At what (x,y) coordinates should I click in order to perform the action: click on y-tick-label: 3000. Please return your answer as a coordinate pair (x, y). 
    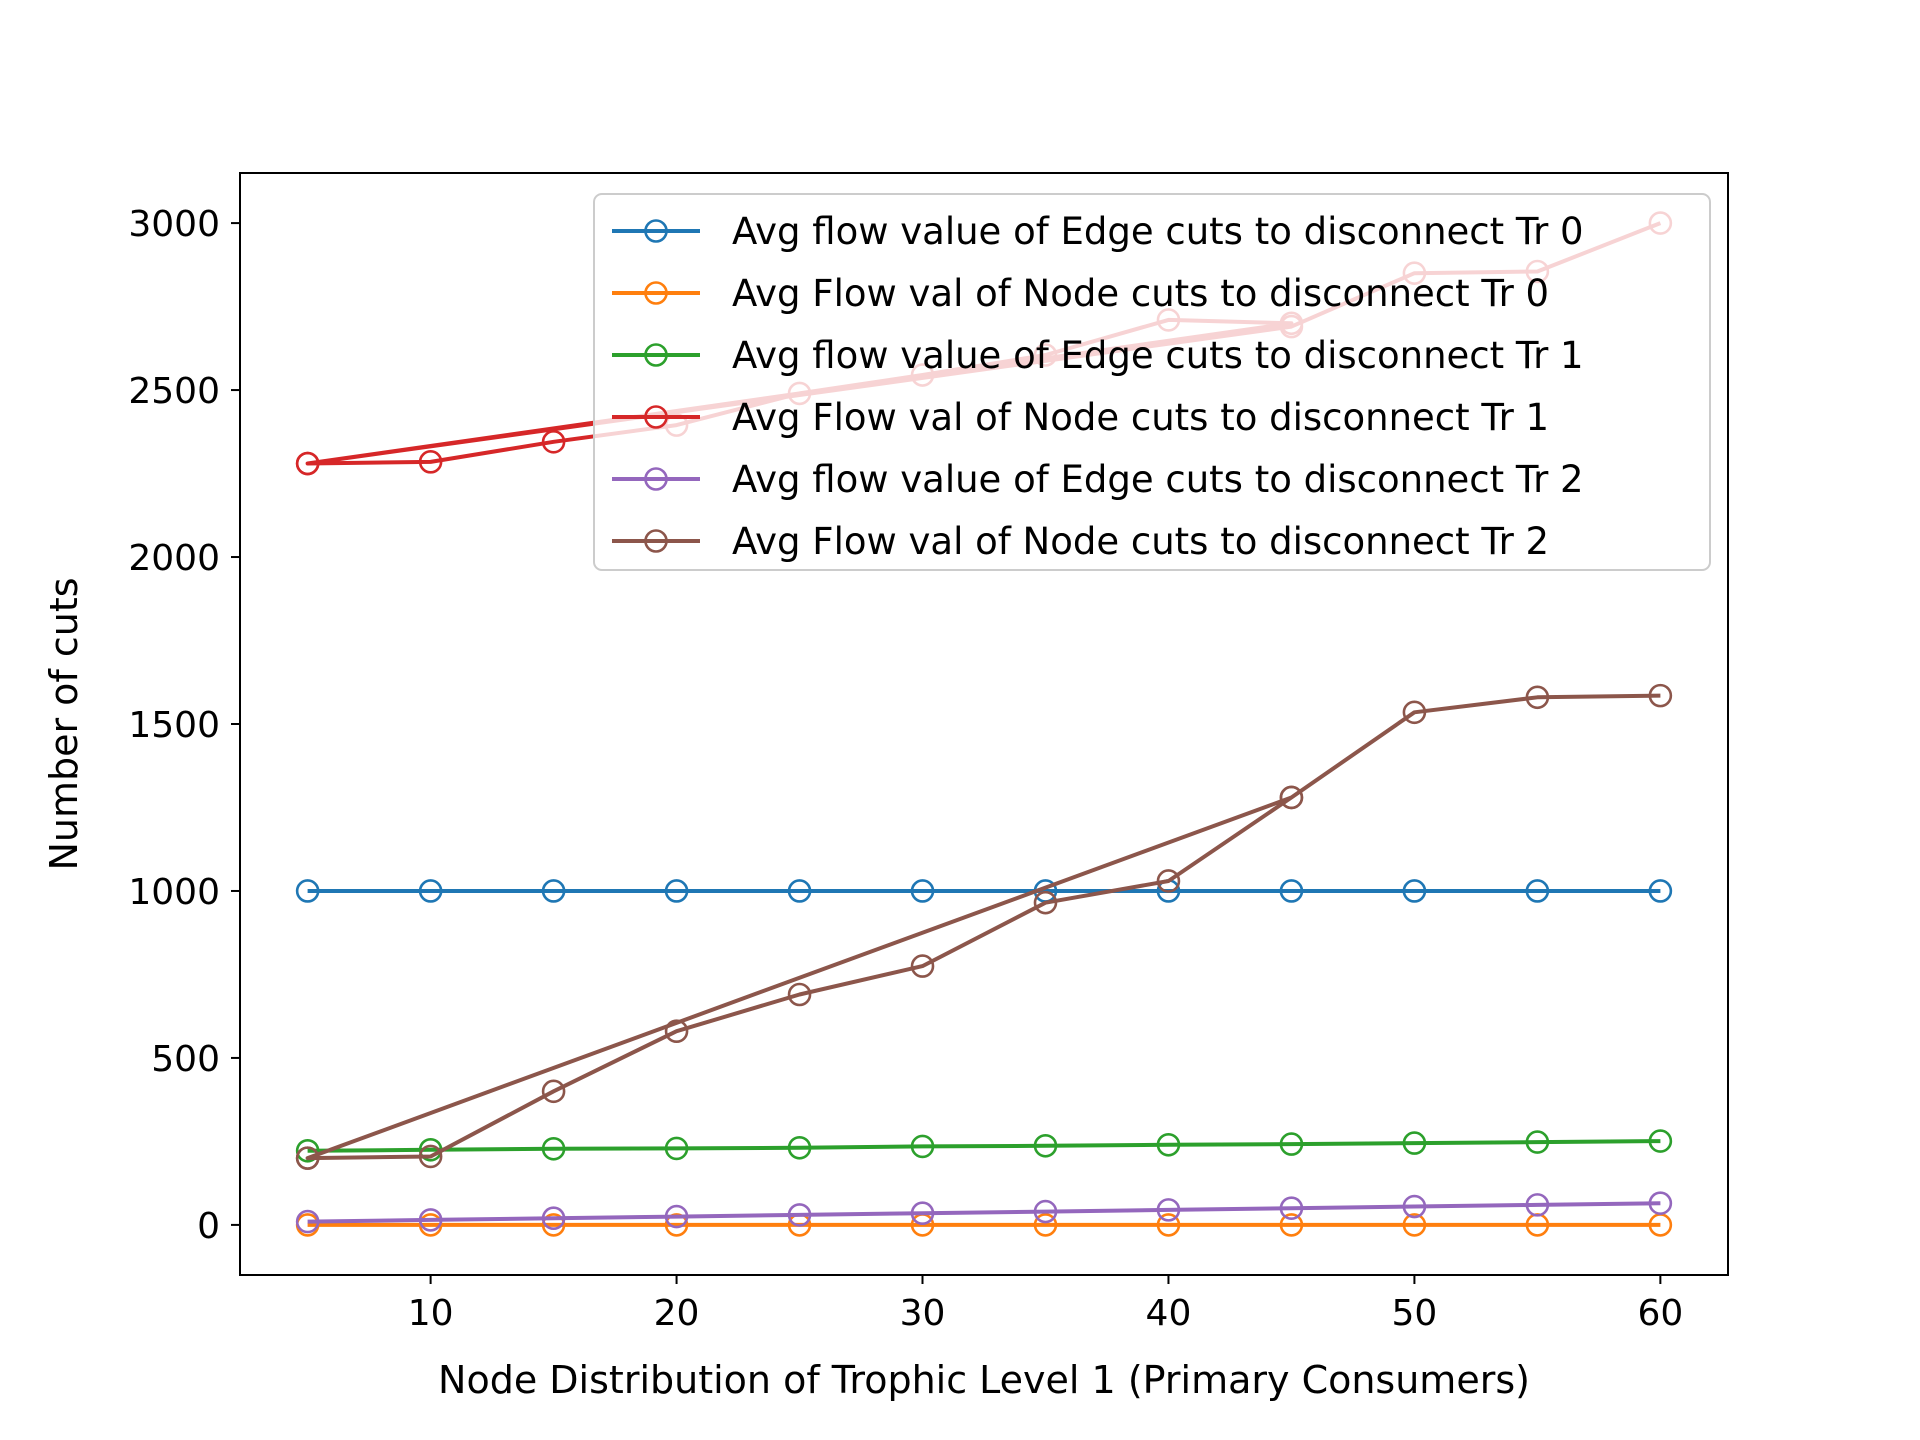
    Looking at the image, I should click on (174, 224).